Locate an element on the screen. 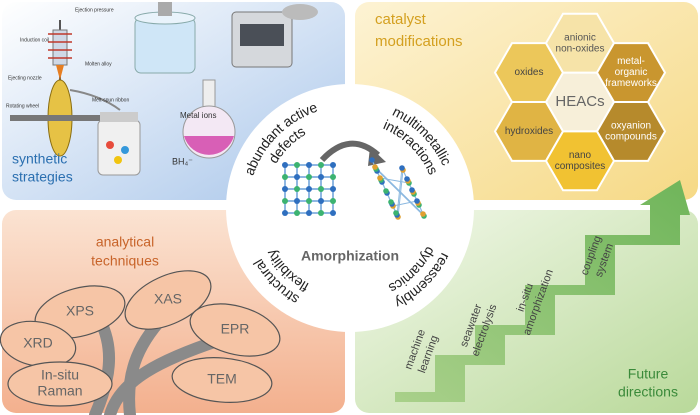  melt-spinning-apparatus is located at coordinates (65, 88).